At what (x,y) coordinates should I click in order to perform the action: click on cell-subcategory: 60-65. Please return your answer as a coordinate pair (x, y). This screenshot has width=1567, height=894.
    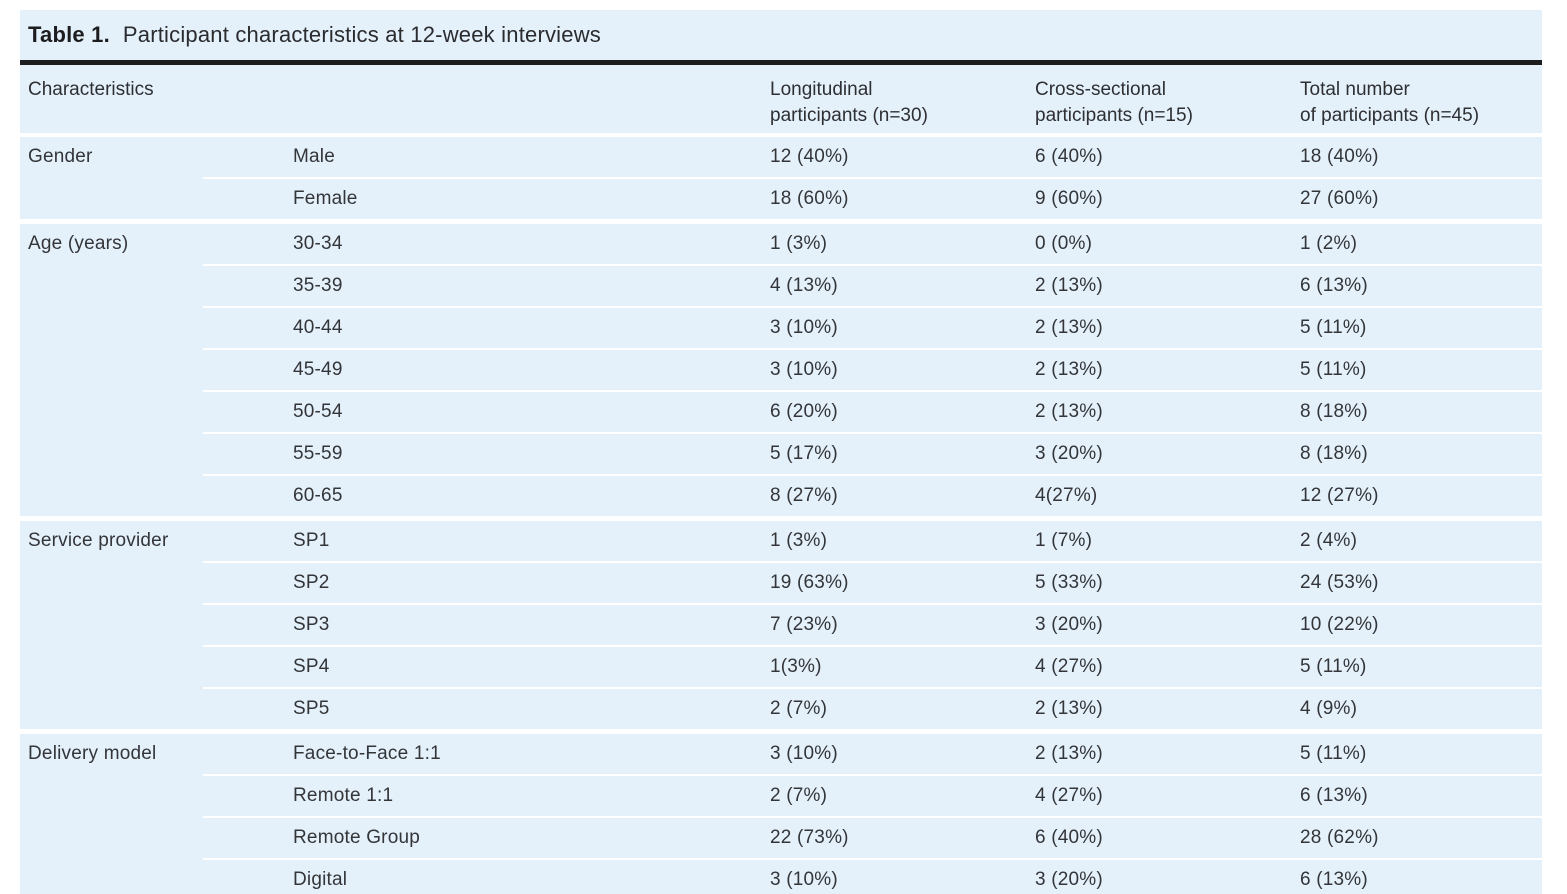
    Looking at the image, I should click on (318, 495).